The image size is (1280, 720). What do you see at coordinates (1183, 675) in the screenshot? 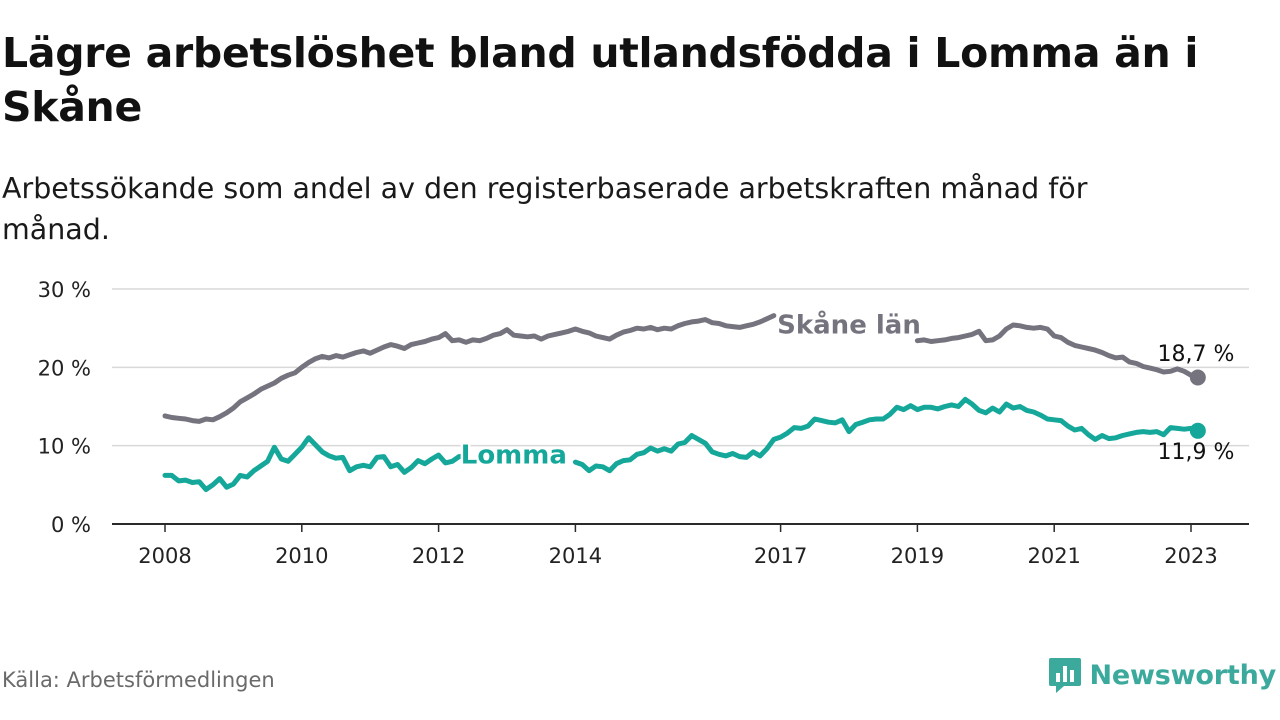
I see `brand-name: Newsworthy` at bounding box center [1183, 675].